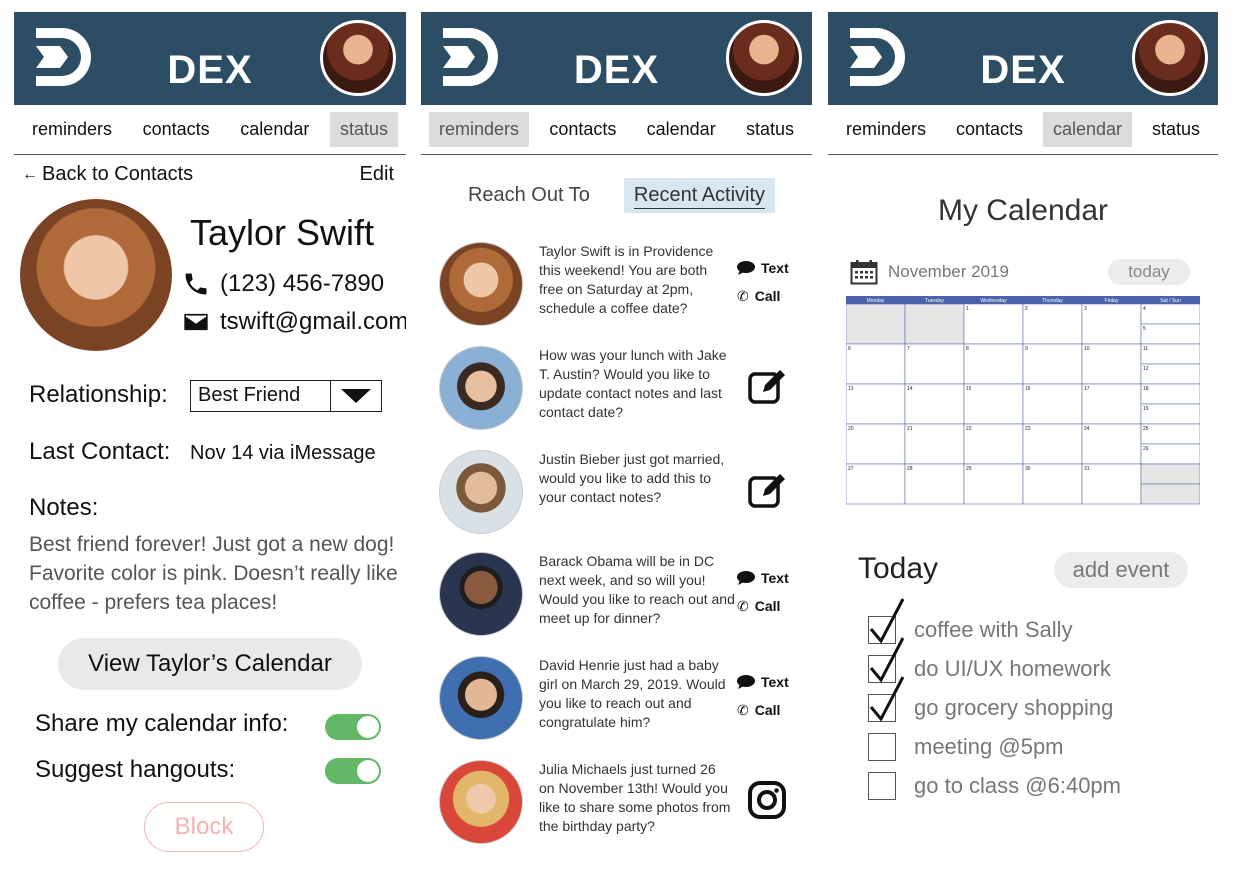 The image size is (1234, 872). I want to click on block-button: Block, so click(204, 827).